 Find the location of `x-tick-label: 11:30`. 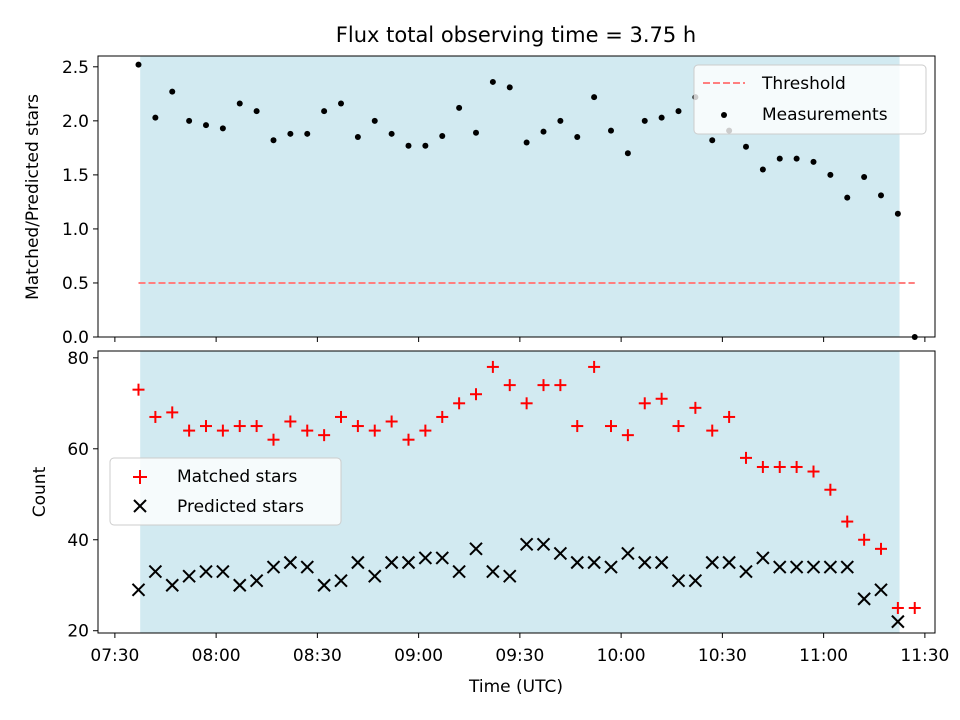

x-tick-label: 11:30 is located at coordinates (924, 656).